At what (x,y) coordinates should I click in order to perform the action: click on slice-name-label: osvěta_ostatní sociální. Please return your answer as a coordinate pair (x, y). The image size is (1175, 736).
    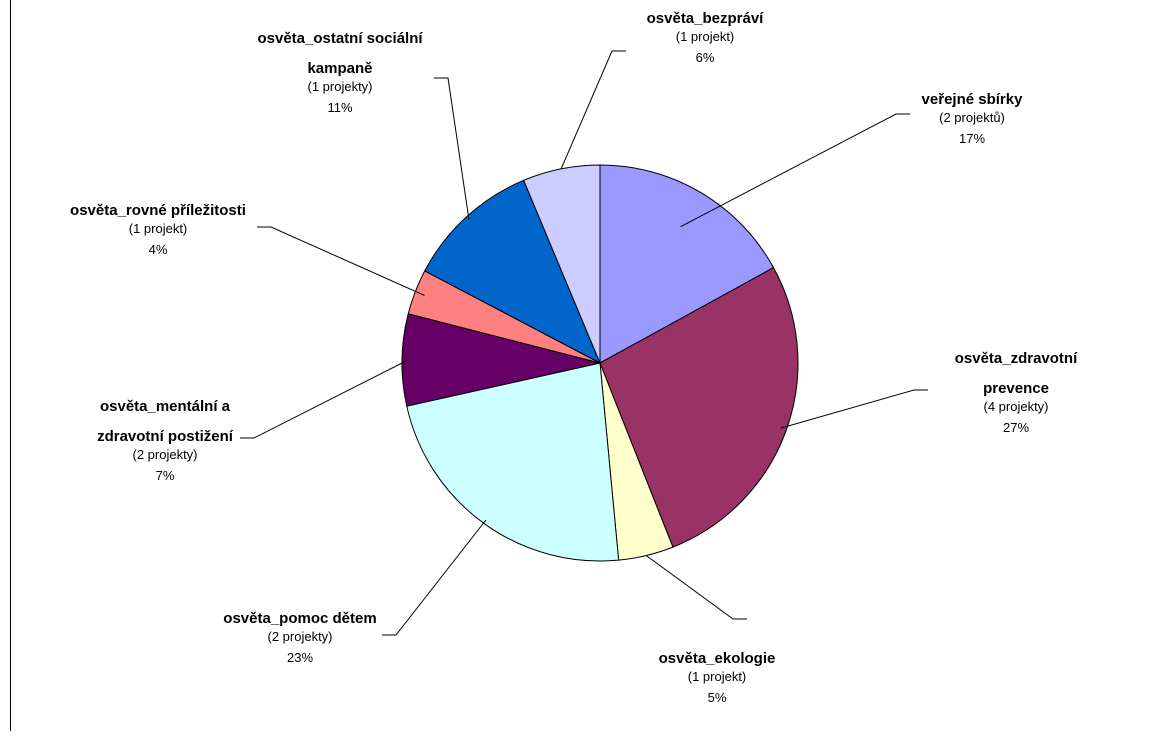
    Looking at the image, I should click on (340, 38).